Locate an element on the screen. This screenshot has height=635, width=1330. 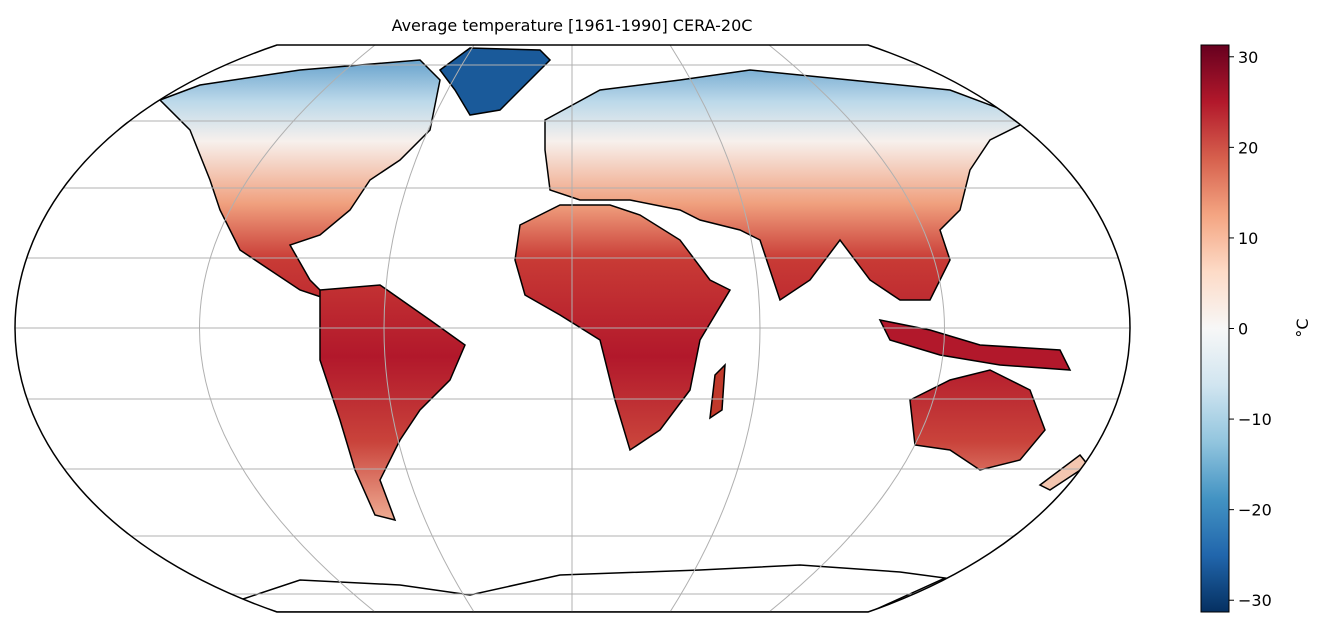
madagascar is located at coordinates (717, 391).